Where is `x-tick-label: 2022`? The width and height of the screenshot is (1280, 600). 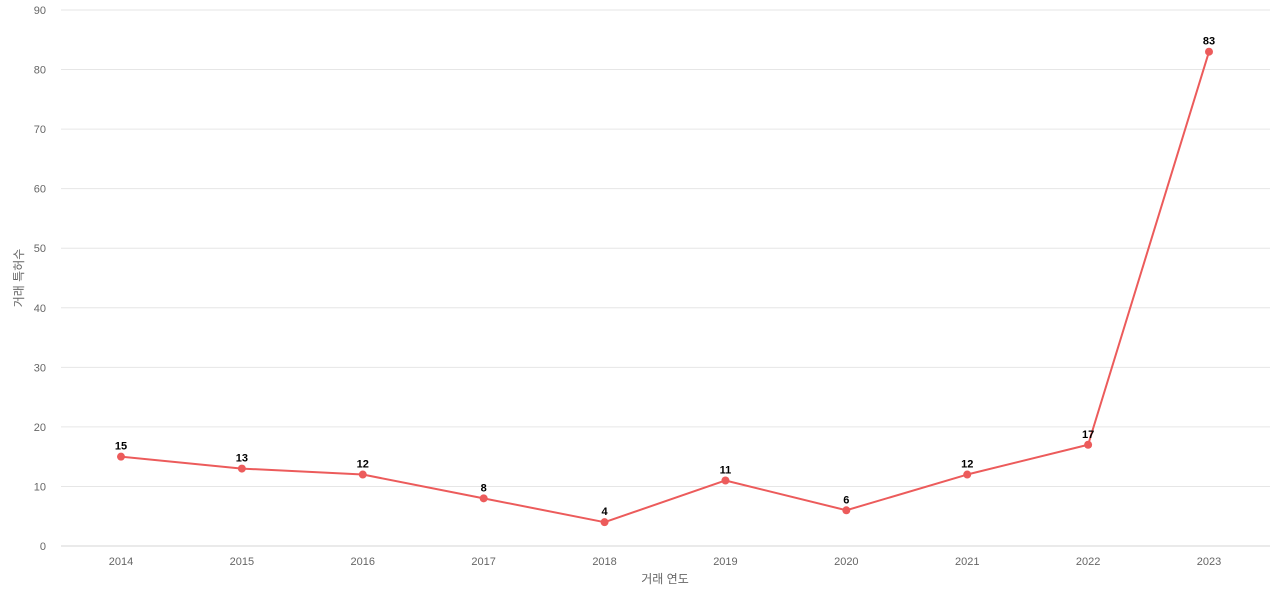 x-tick-label: 2022 is located at coordinates (1088, 562).